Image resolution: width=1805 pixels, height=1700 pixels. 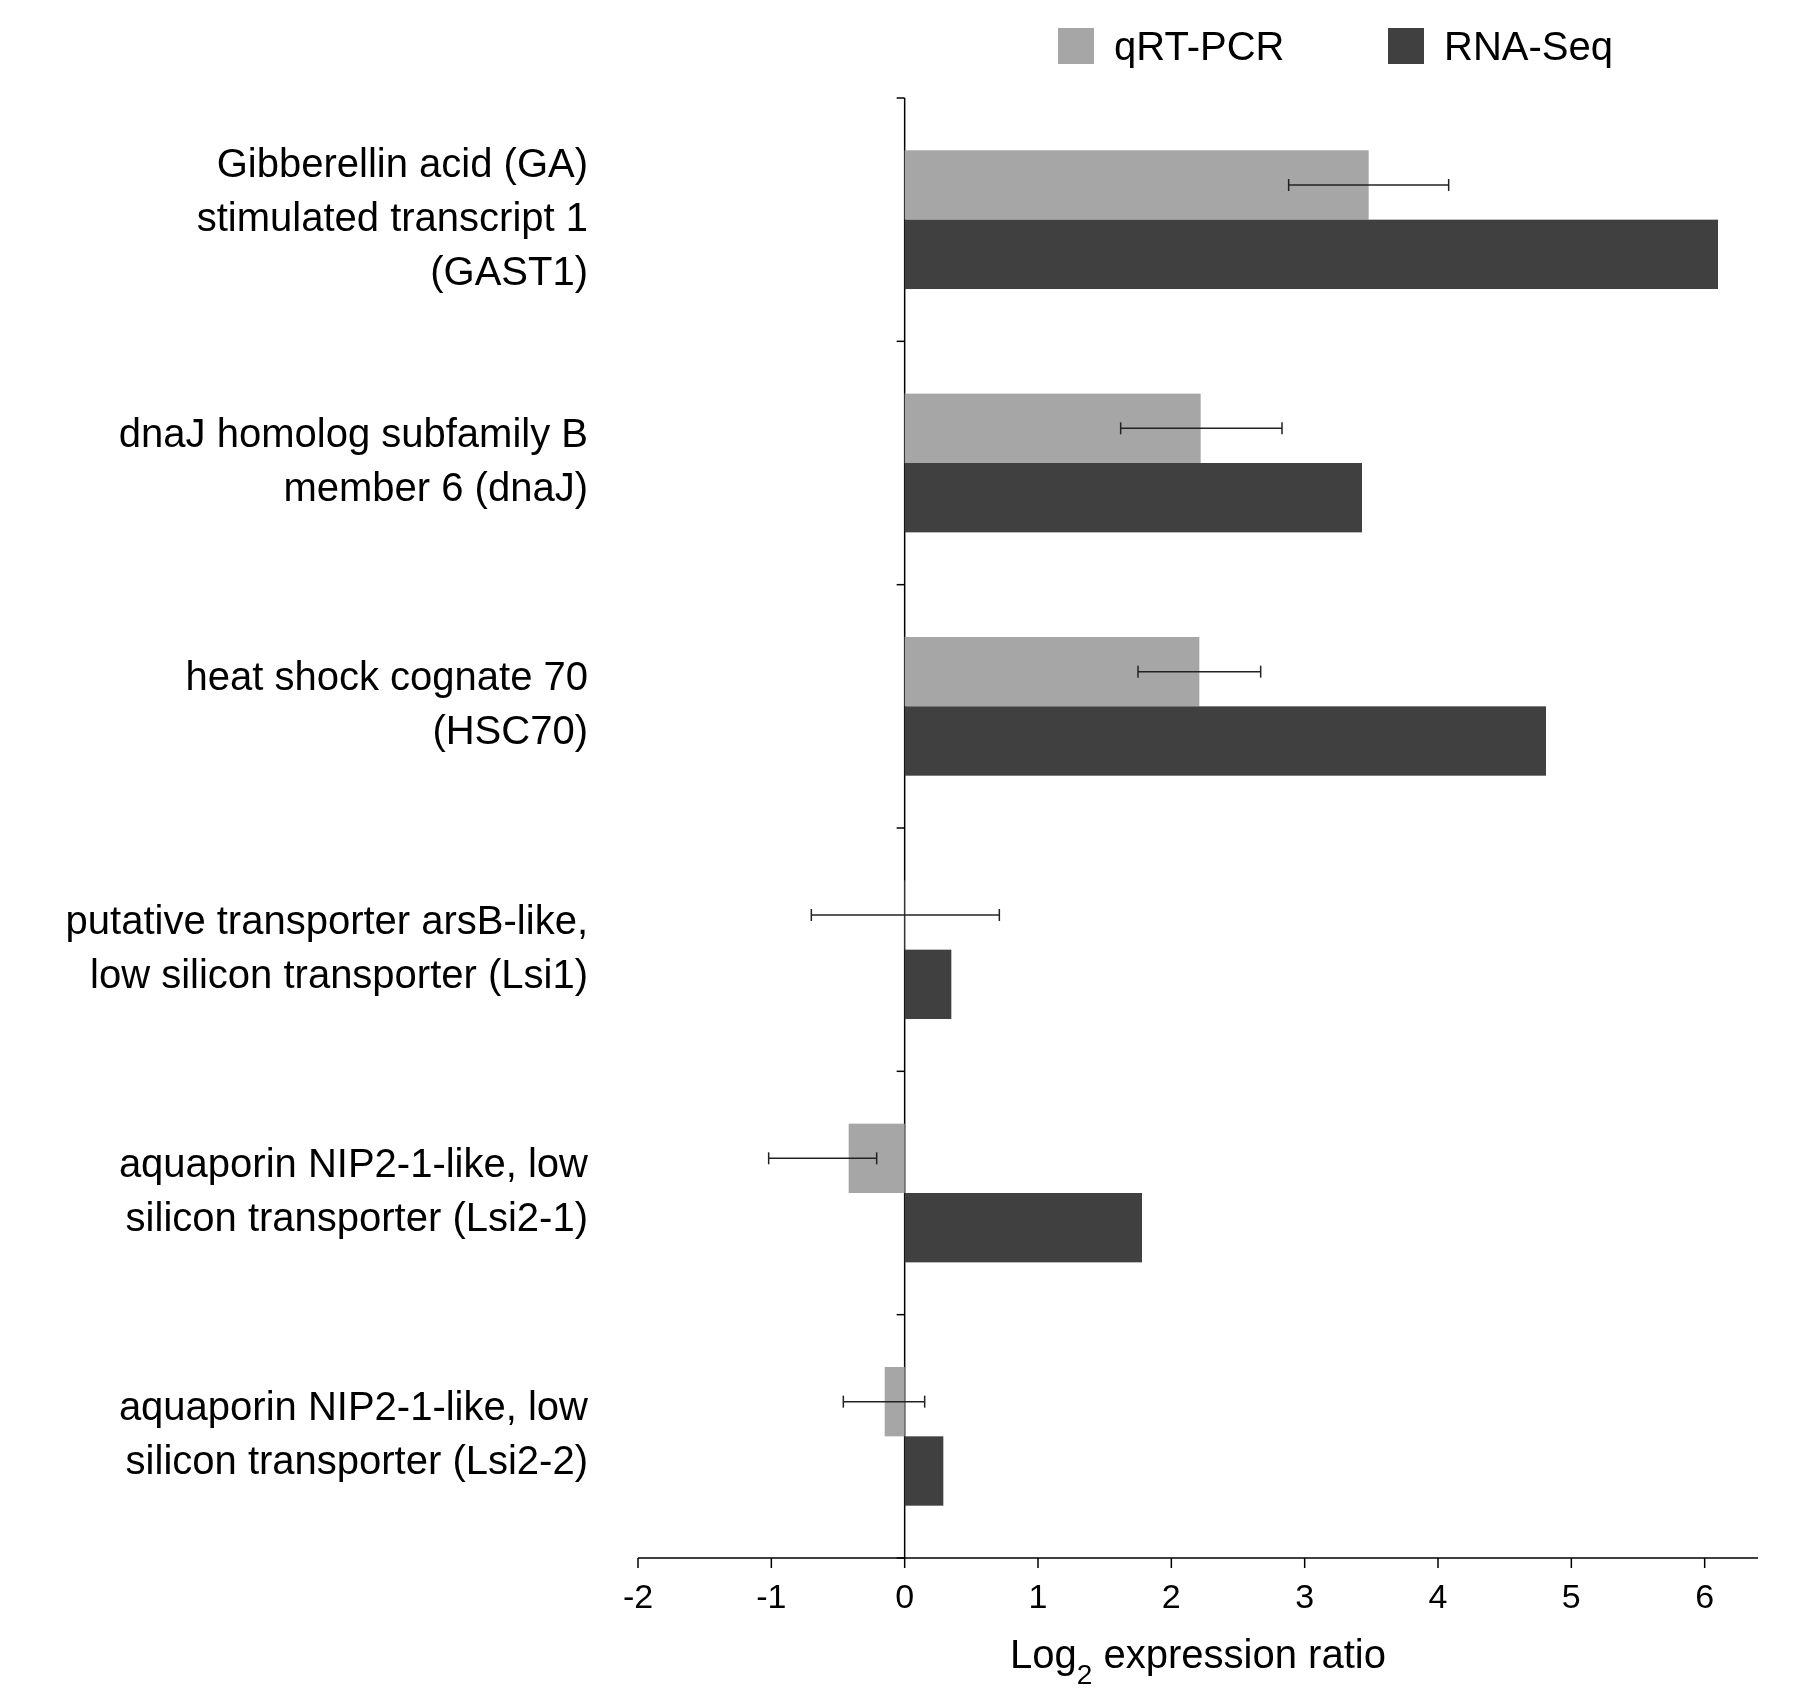 What do you see at coordinates (326, 946) in the screenshot?
I see `y-tick-label: putative transporter arsB-like, low silicon transporter (Lsi1)` at bounding box center [326, 946].